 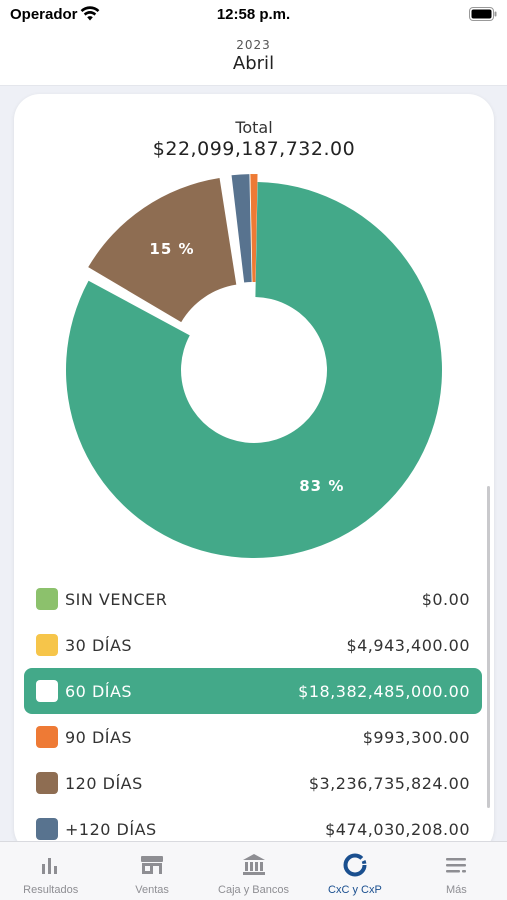 What do you see at coordinates (99, 645) in the screenshot?
I see `legend-name: 30 DÍAS` at bounding box center [99, 645].